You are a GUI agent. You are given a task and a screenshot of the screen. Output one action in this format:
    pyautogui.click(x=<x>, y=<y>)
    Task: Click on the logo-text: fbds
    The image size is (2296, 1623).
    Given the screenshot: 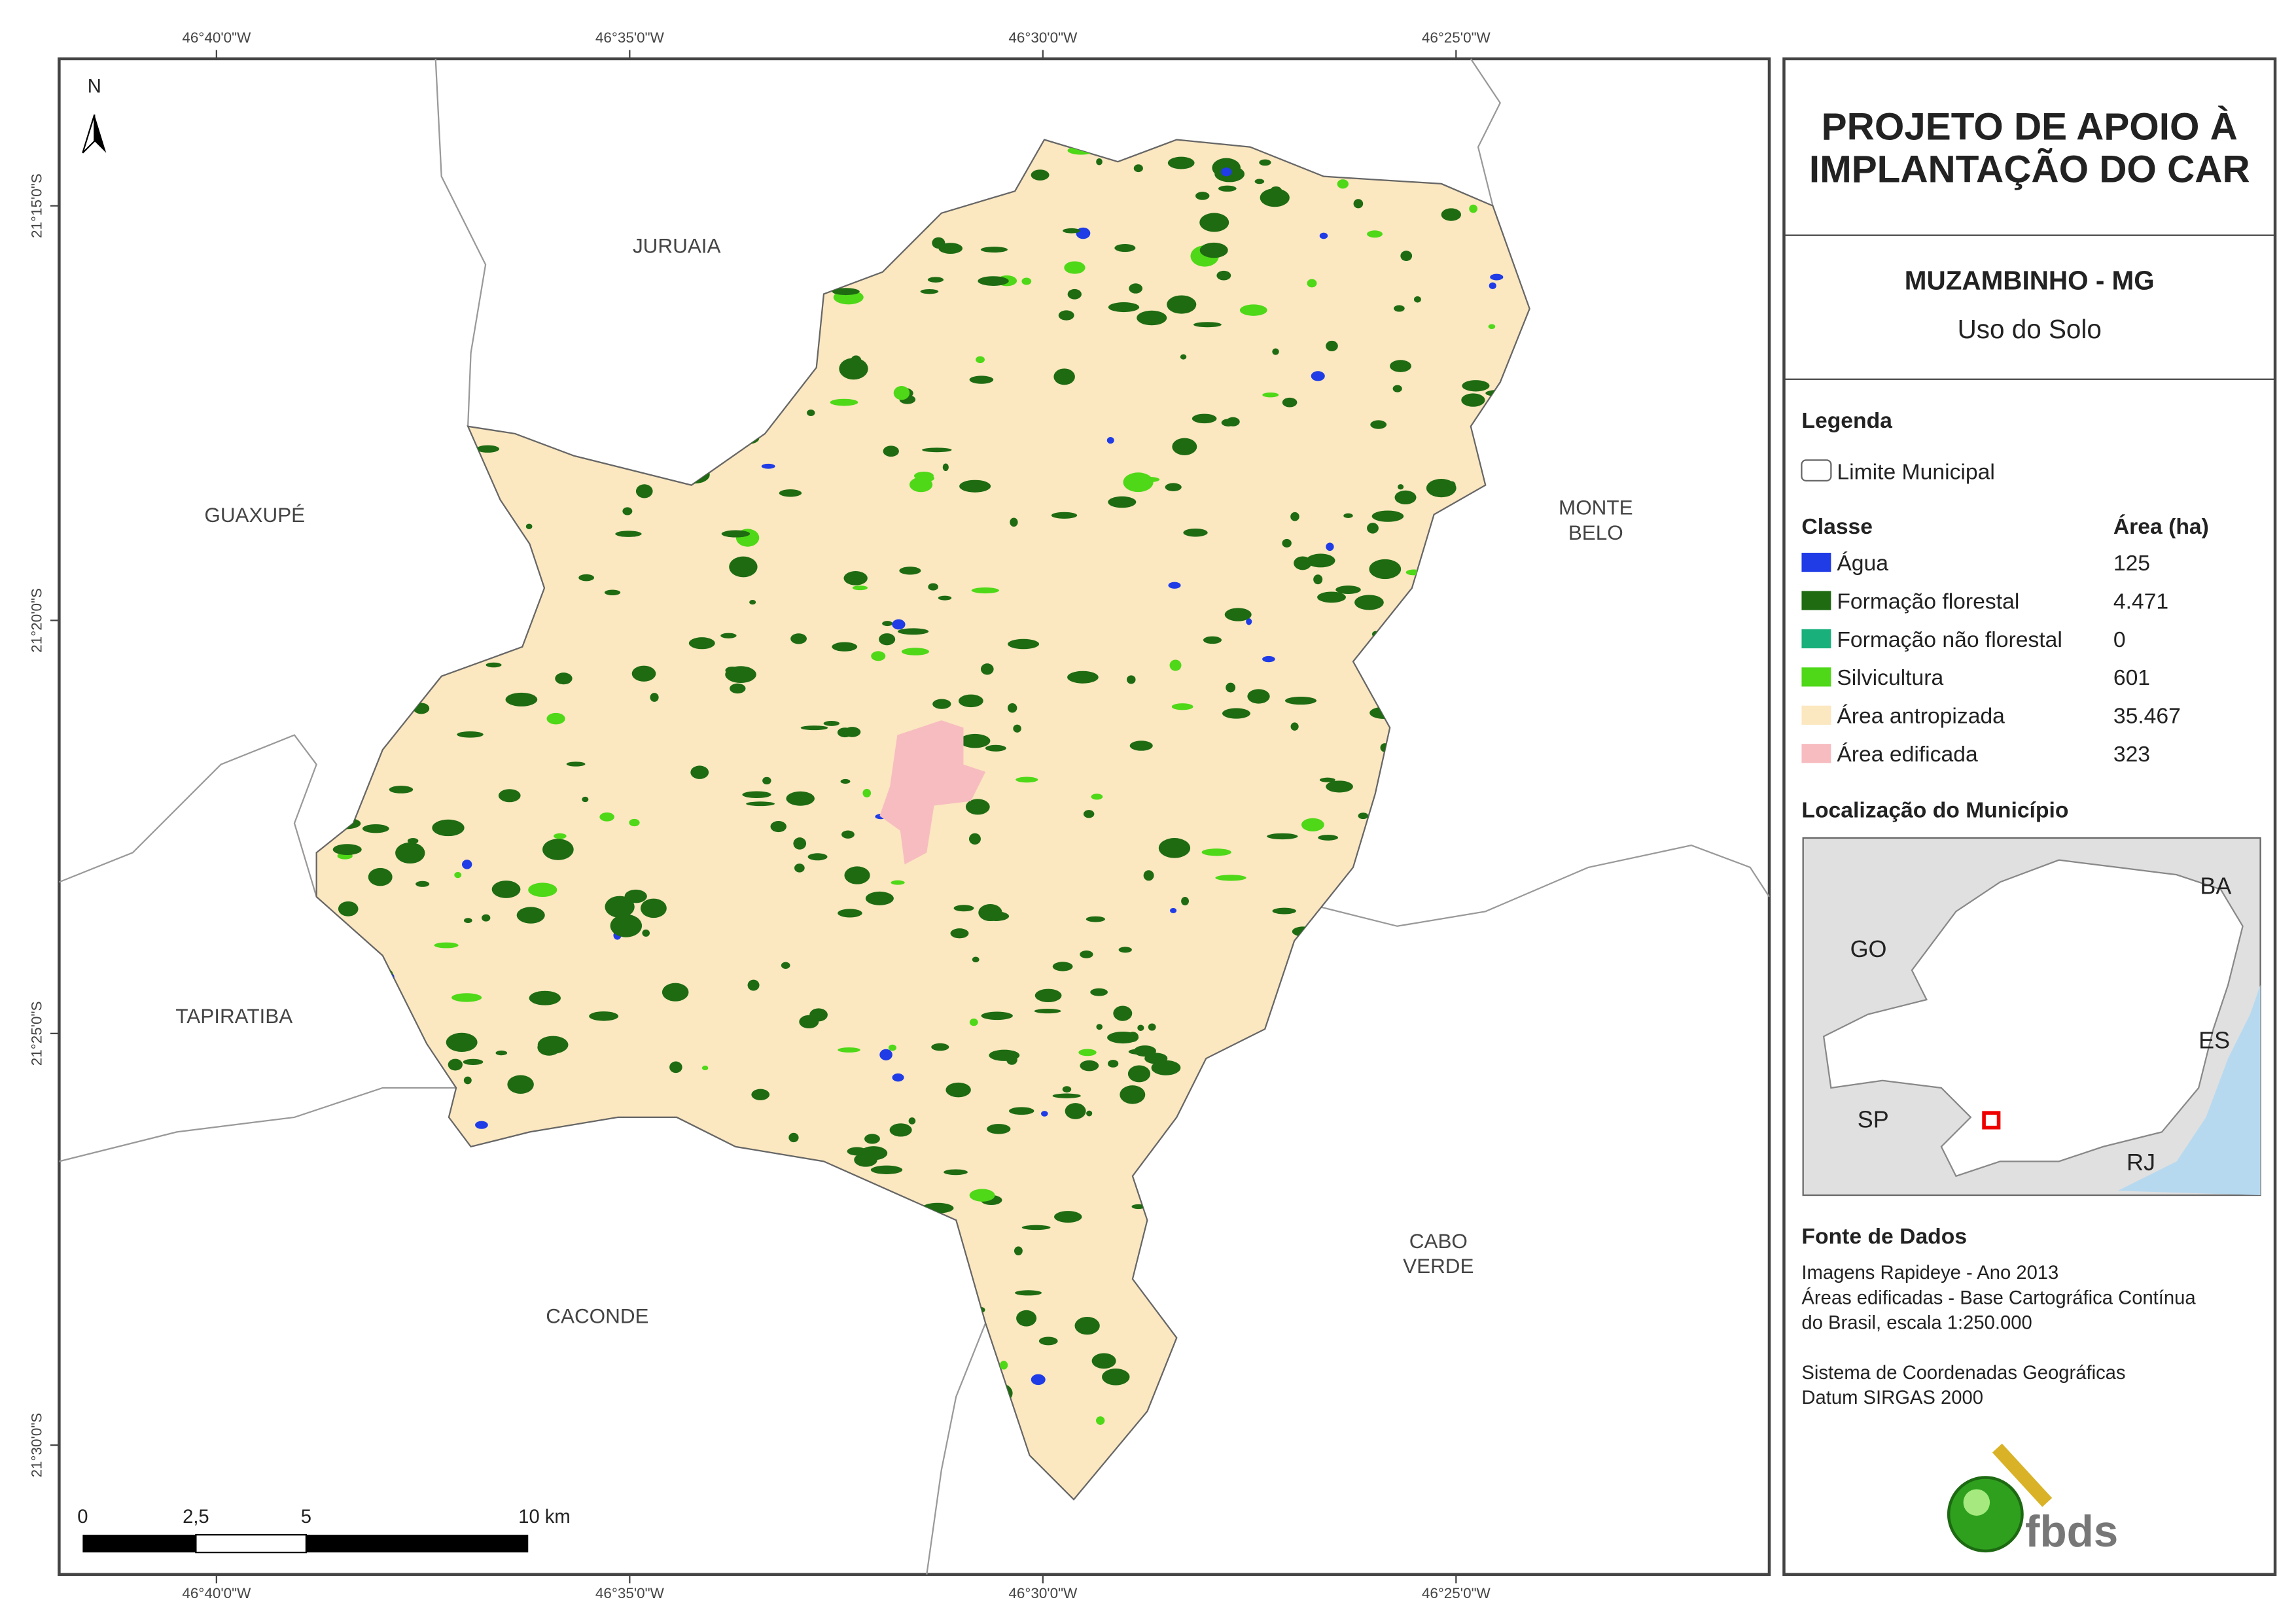 What is the action you would take?
    pyautogui.click(x=2071, y=1532)
    